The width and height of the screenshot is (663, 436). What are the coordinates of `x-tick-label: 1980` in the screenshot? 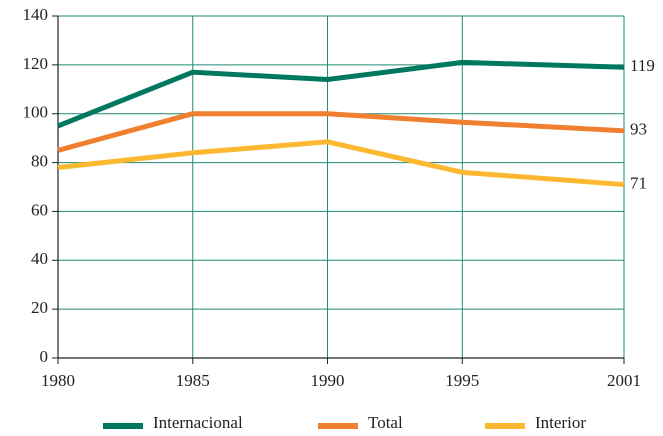 It's located at (58, 380).